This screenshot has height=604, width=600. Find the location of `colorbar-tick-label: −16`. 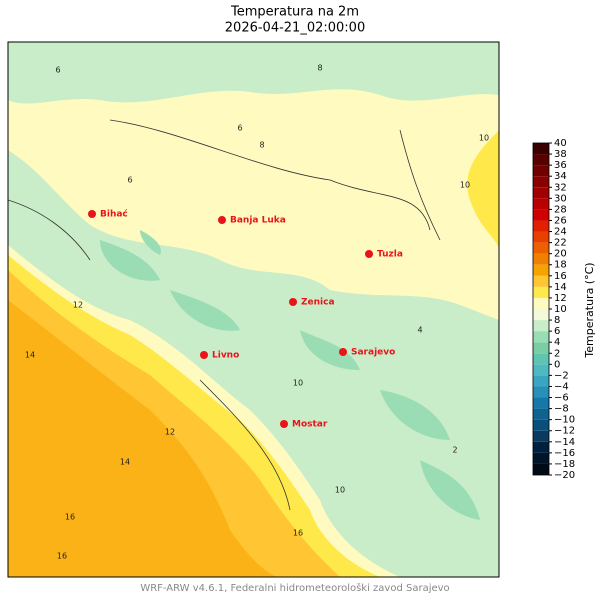

colorbar-tick-label: −16 is located at coordinates (564, 453).